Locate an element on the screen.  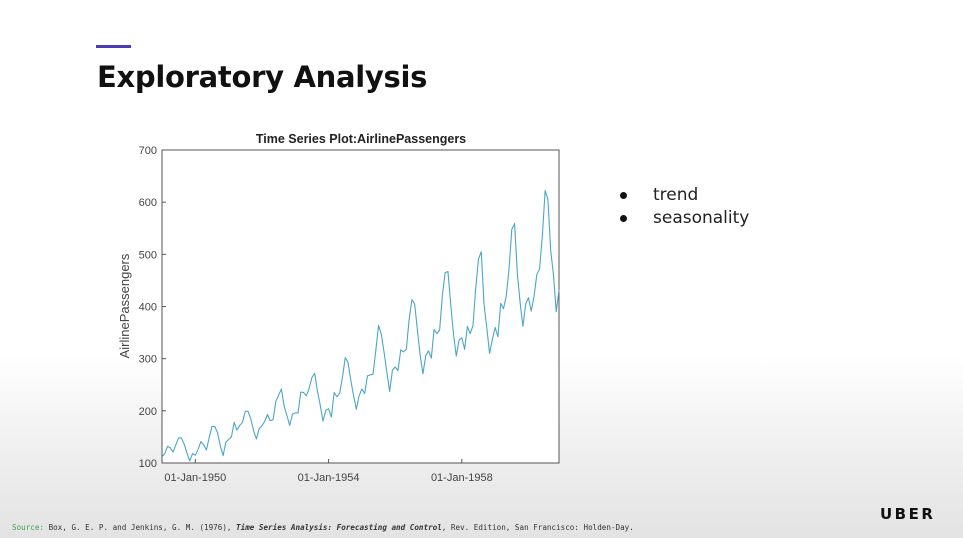
y-tick-label: 700 is located at coordinates (148, 151).